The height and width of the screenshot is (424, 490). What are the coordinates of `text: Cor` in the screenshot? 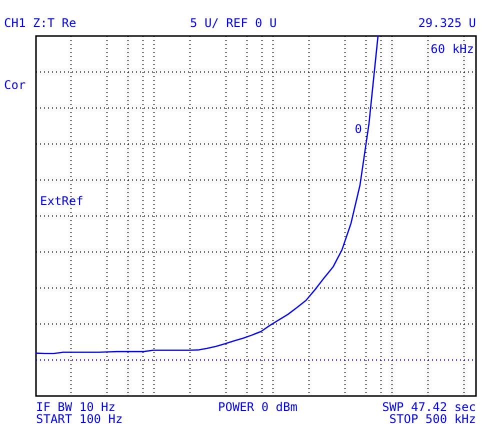 It's located at (15, 85).